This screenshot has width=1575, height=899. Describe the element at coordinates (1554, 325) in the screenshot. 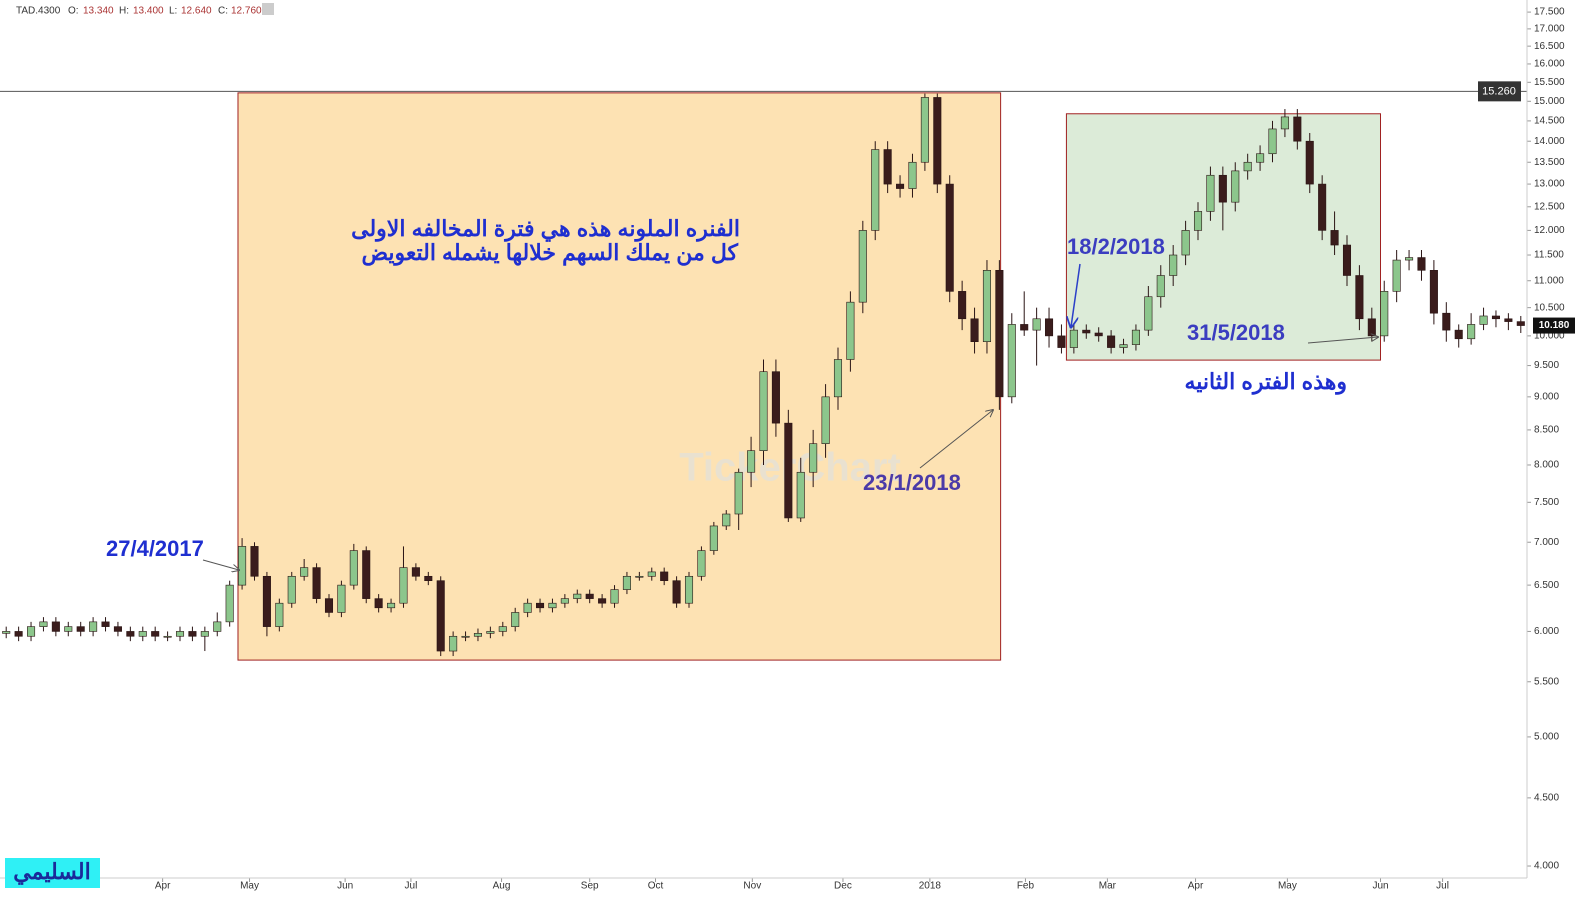

I see `last-price-box` at that location.